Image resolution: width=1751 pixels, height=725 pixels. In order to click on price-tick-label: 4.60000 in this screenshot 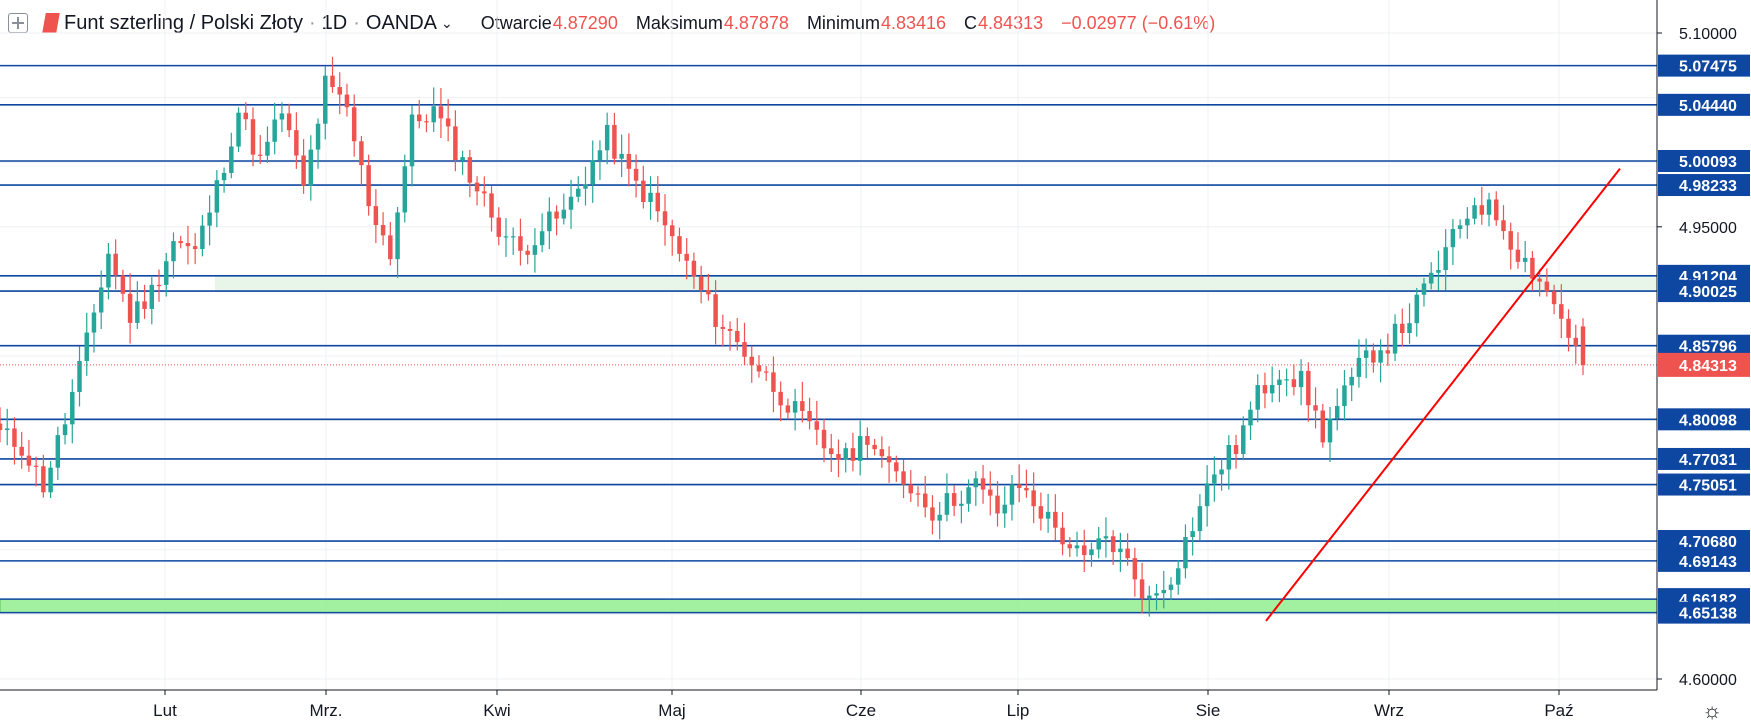, I will do `click(1708, 680)`.